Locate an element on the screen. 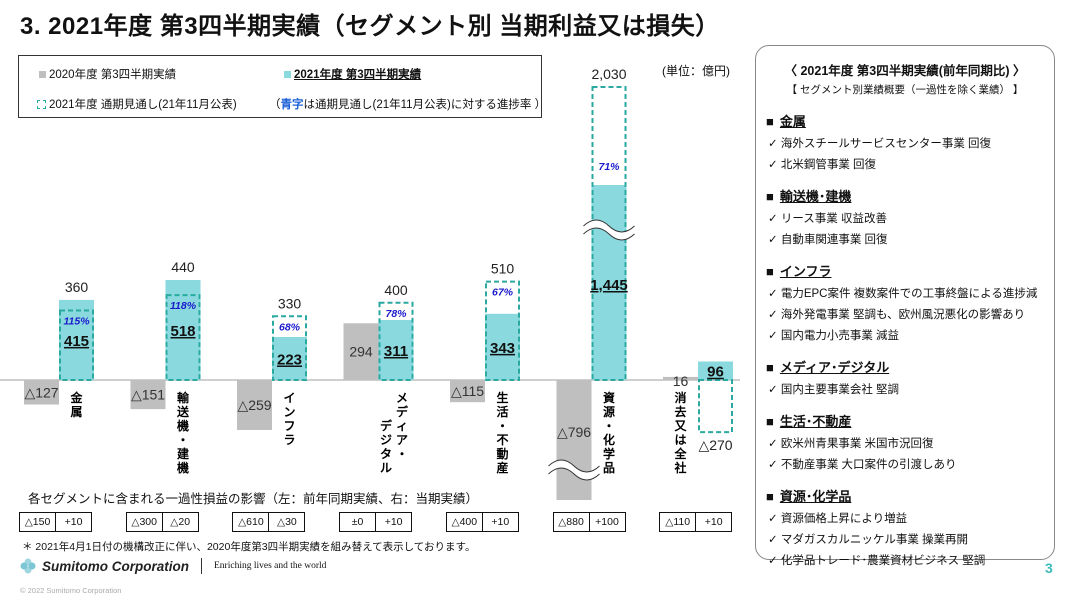  panel-item: ✓ 国内主要事業会社 堅調 is located at coordinates (834, 390).